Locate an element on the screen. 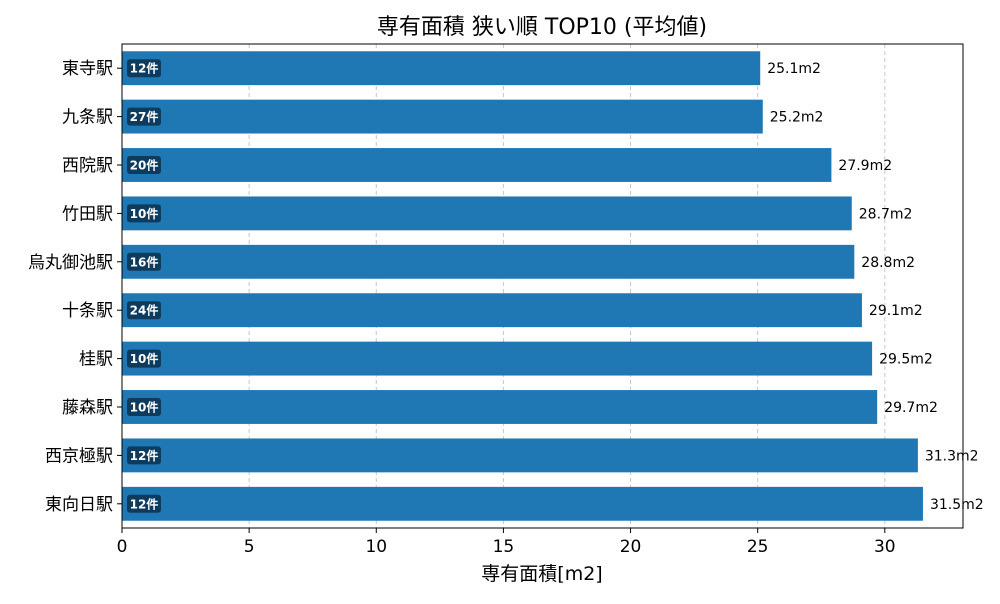  x-tick-label: 0 is located at coordinates (122, 547).